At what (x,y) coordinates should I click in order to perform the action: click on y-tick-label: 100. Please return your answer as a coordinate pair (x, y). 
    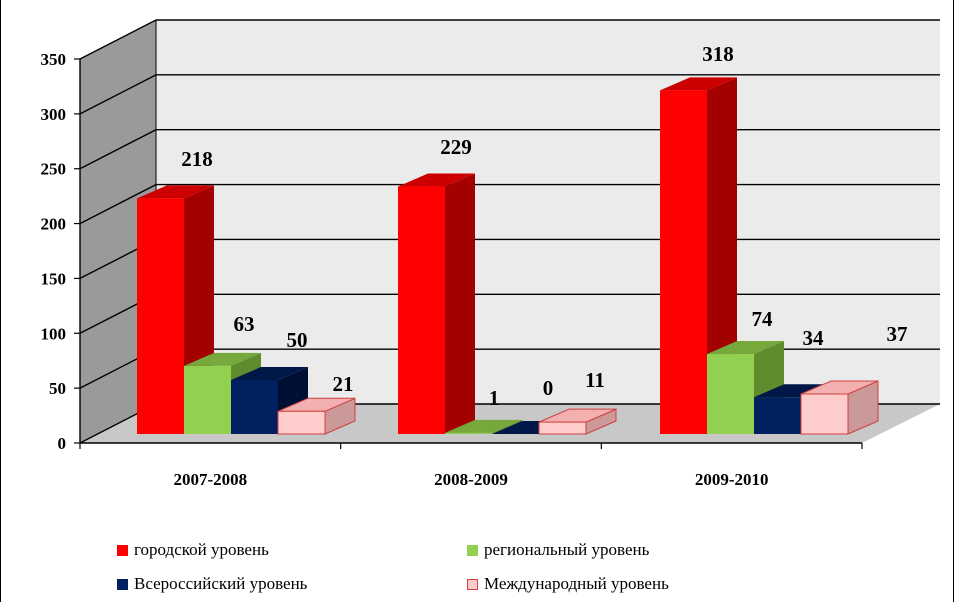
    Looking at the image, I should click on (54, 333).